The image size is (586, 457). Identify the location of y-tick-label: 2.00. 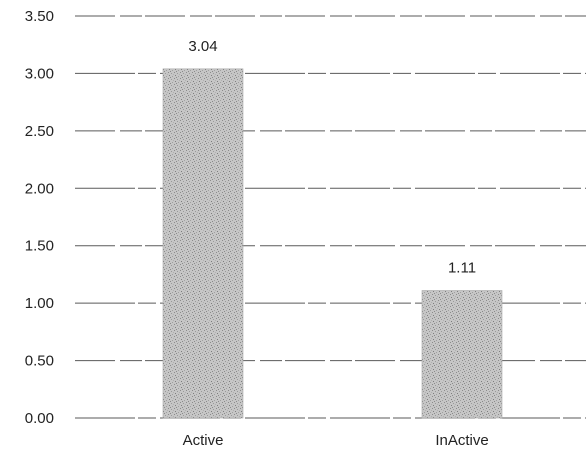
(39, 188).